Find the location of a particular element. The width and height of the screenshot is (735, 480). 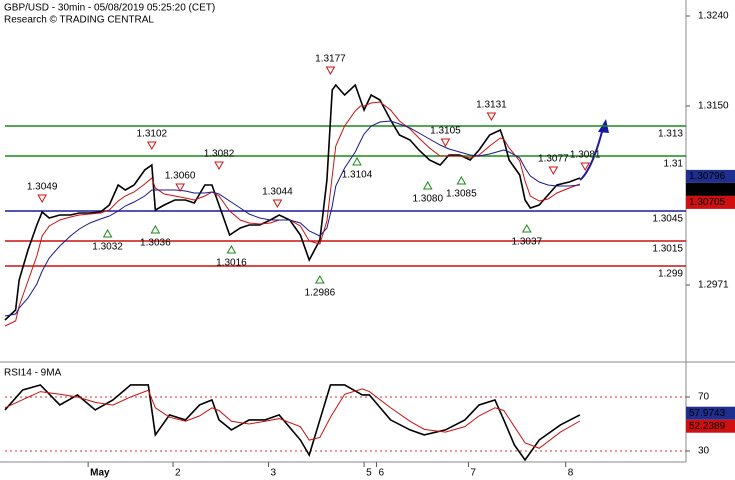

peak-label: 1.3049 is located at coordinates (42, 187).